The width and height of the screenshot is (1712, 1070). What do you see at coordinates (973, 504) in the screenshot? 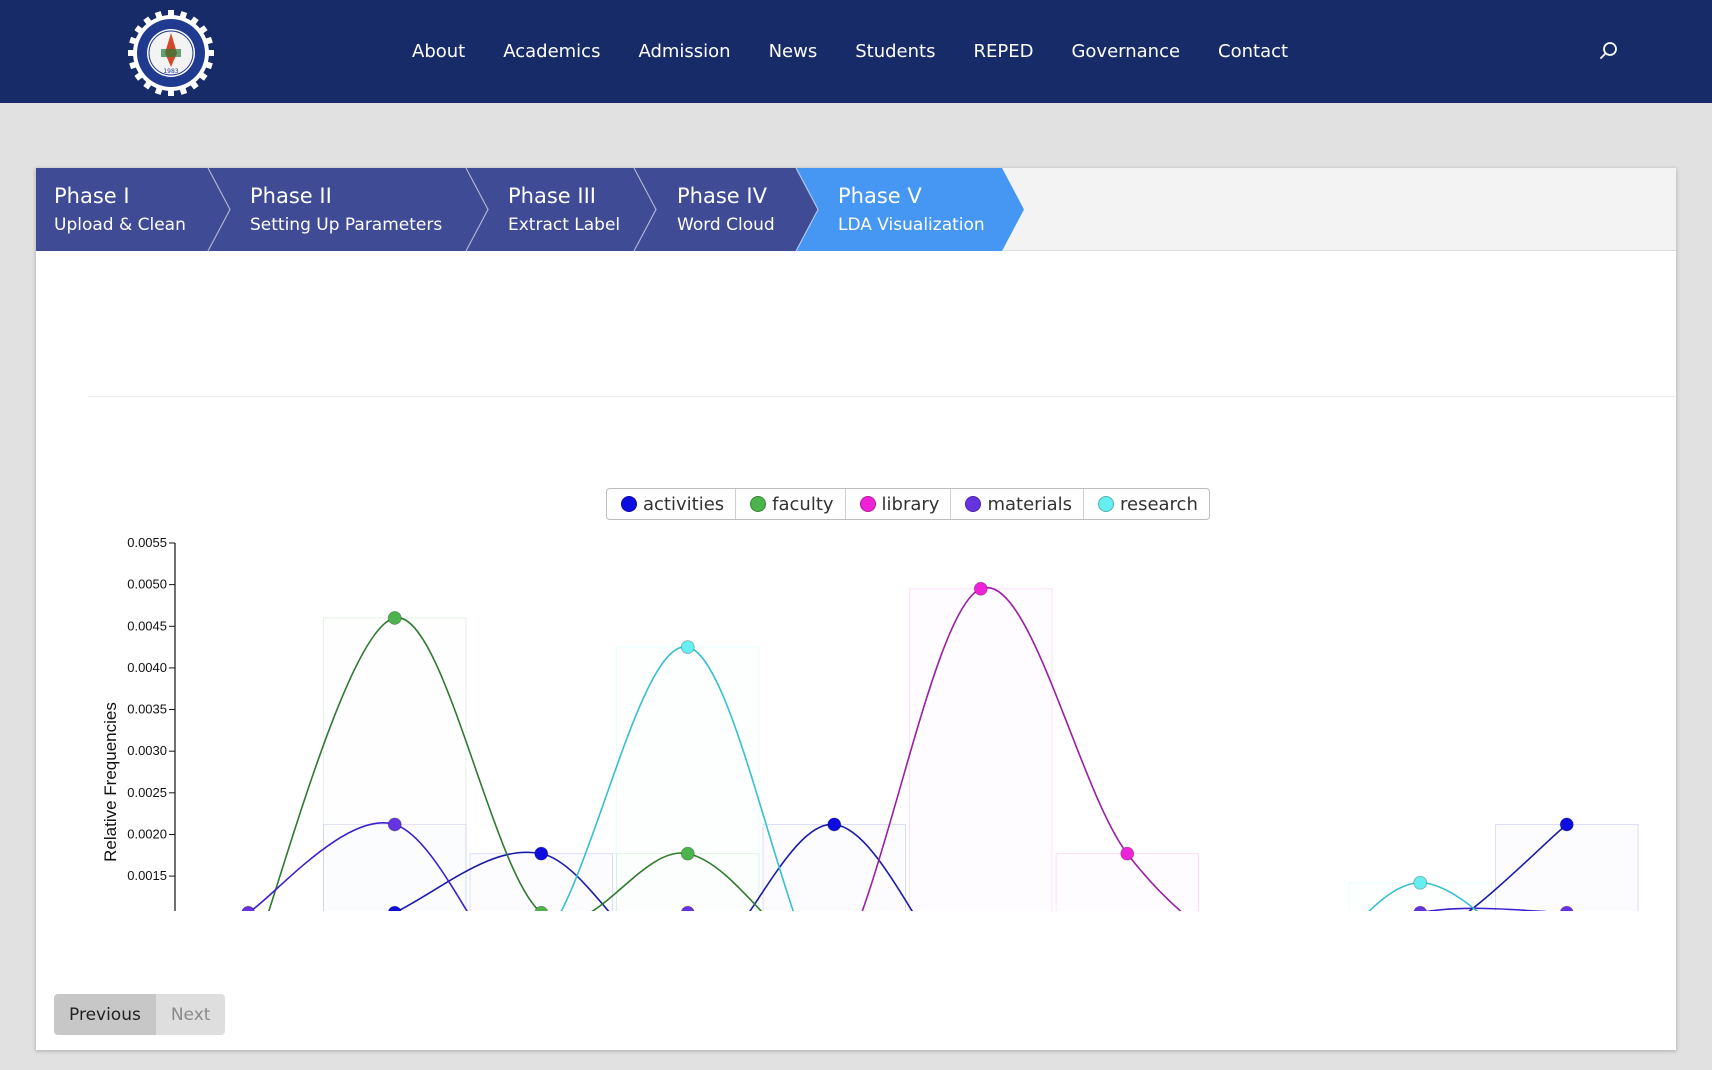
I see `legend-dot-materials` at bounding box center [973, 504].